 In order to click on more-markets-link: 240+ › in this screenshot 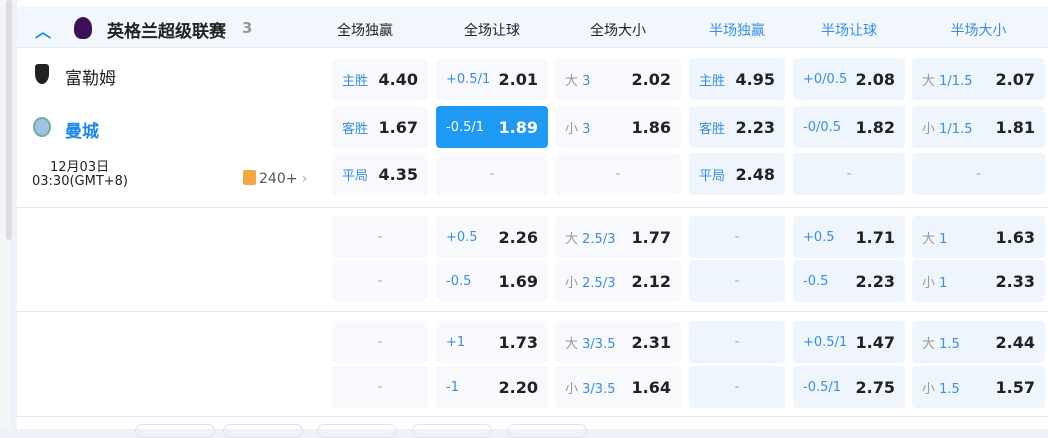, I will do `click(275, 178)`.